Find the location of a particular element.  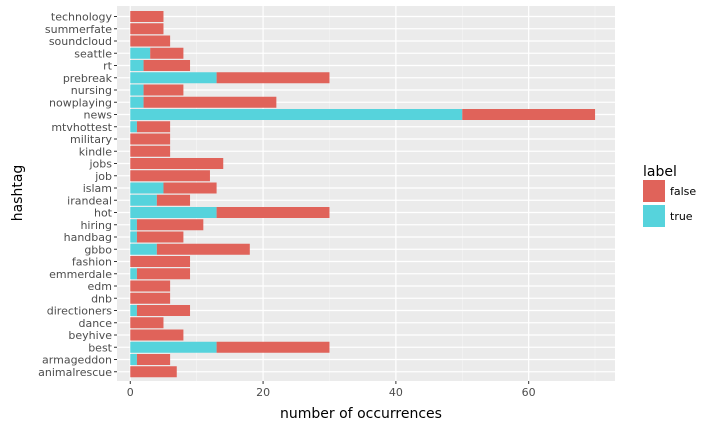

x-tick-label: 40 is located at coordinates (396, 392).